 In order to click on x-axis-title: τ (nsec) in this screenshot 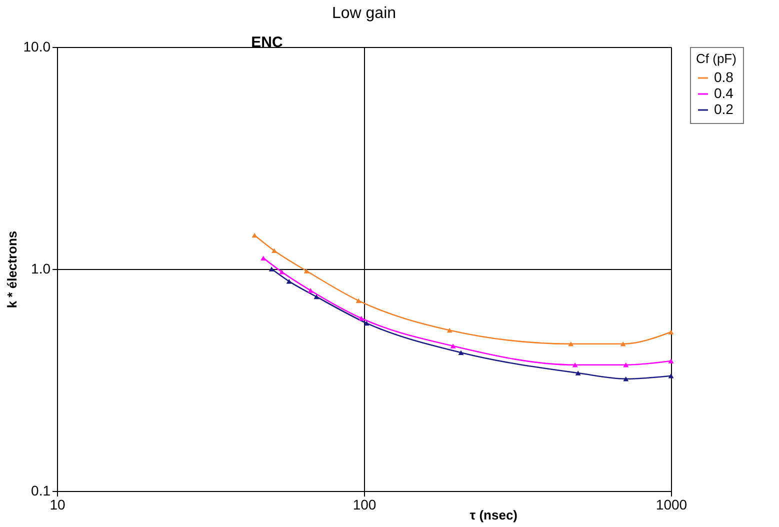, I will do `click(494, 515)`.